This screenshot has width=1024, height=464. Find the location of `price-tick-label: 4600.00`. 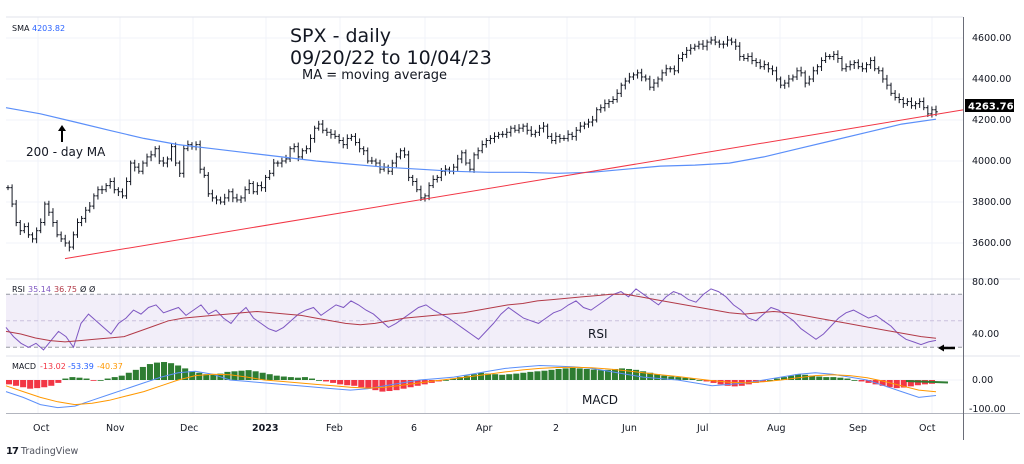

price-tick-label: 4600.00 is located at coordinates (991, 38).